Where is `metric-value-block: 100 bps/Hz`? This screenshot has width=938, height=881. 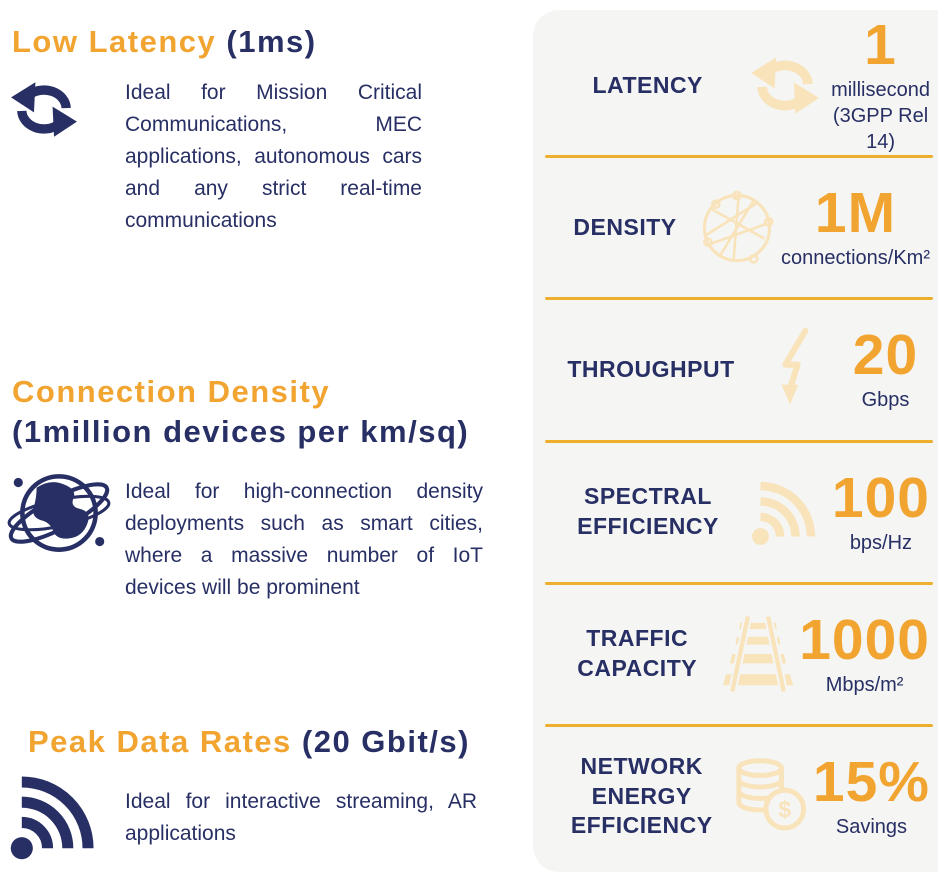
metric-value-block: 100 bps/Hz is located at coordinates (884, 510).